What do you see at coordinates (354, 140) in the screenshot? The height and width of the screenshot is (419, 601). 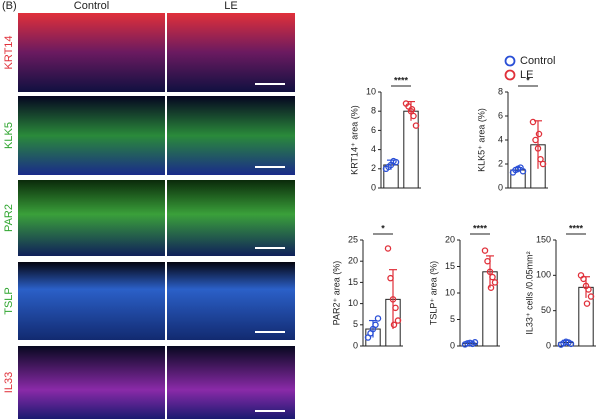 I see `y-axis-label: KRT14⁺ area (%)` at bounding box center [354, 140].